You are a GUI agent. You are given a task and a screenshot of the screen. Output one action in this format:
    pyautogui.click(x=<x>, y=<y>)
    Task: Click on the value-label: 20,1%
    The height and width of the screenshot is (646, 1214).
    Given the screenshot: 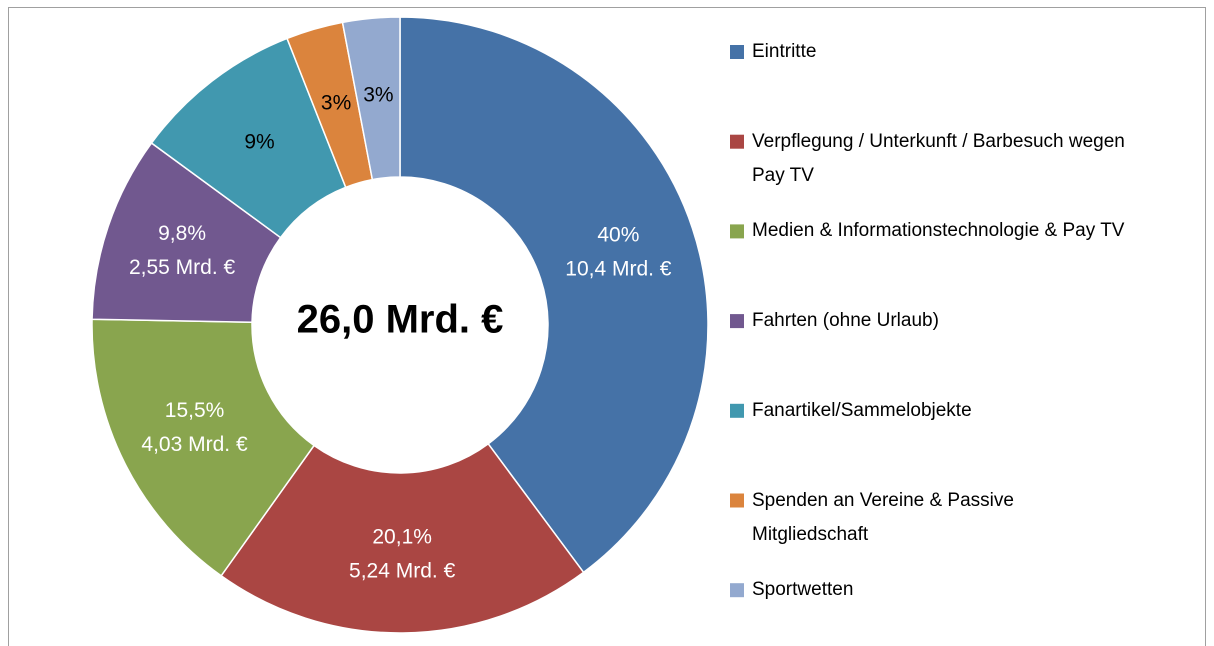 What is the action you would take?
    pyautogui.click(x=402, y=537)
    